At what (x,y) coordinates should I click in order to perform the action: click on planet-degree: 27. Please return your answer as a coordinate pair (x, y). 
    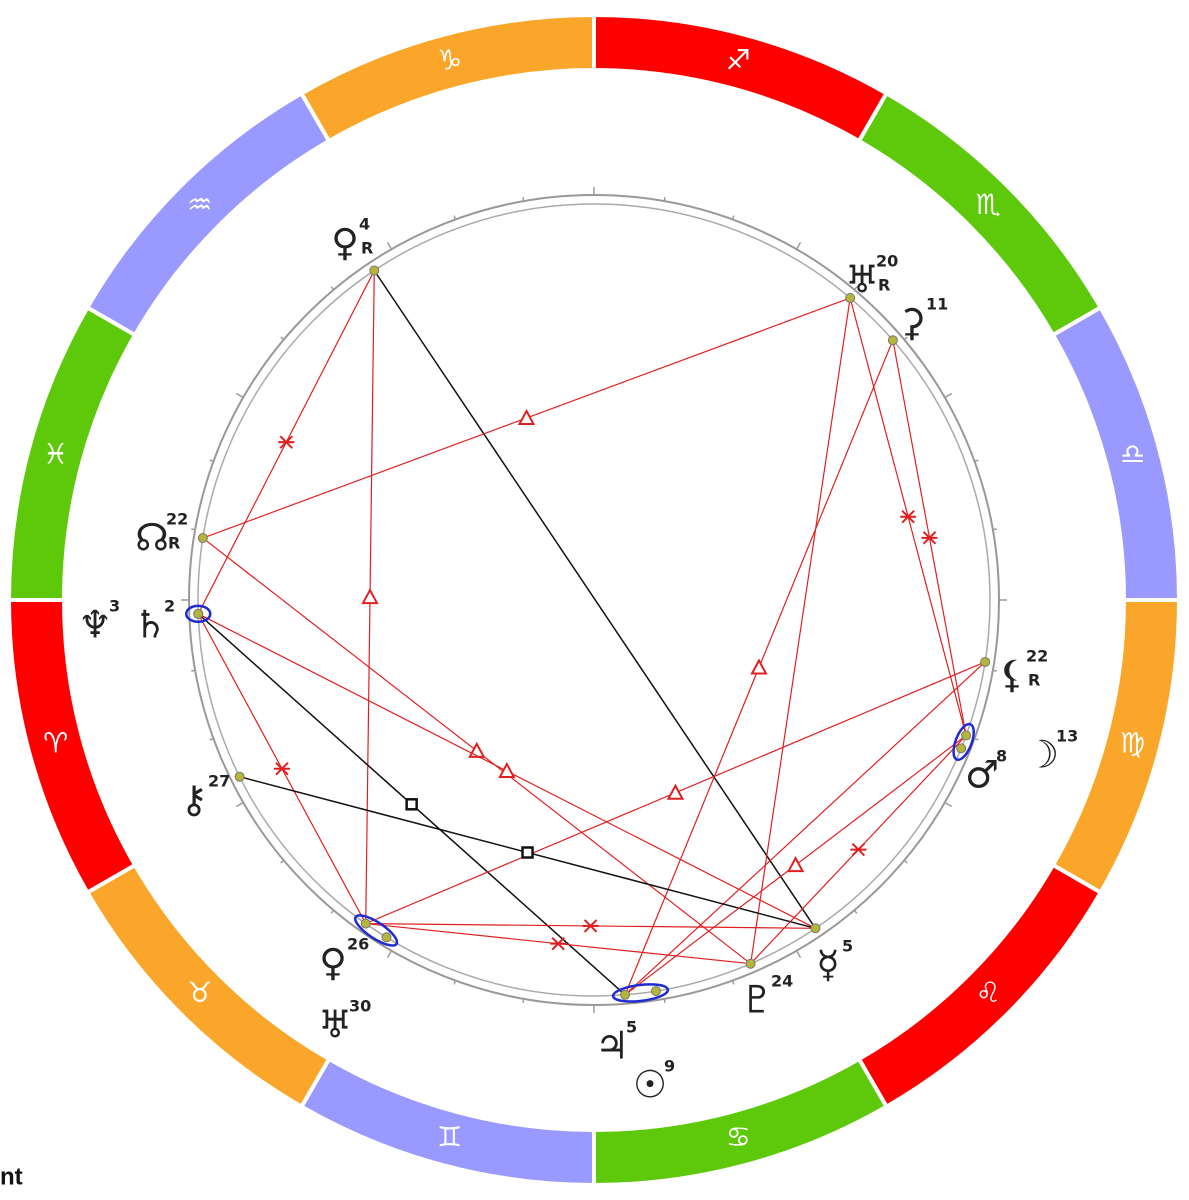
    Looking at the image, I should click on (219, 781).